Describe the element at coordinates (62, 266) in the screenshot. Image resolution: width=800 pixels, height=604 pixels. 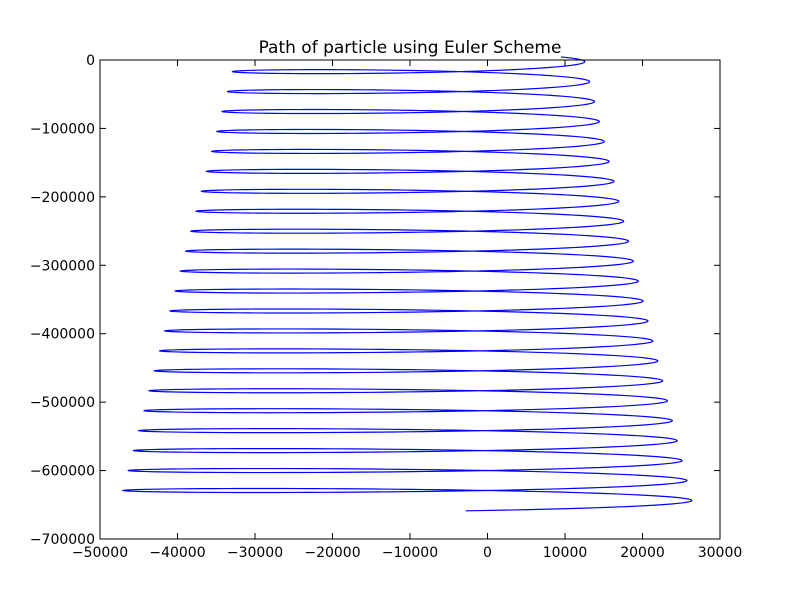
I see `y-tick-label: −300000` at that location.